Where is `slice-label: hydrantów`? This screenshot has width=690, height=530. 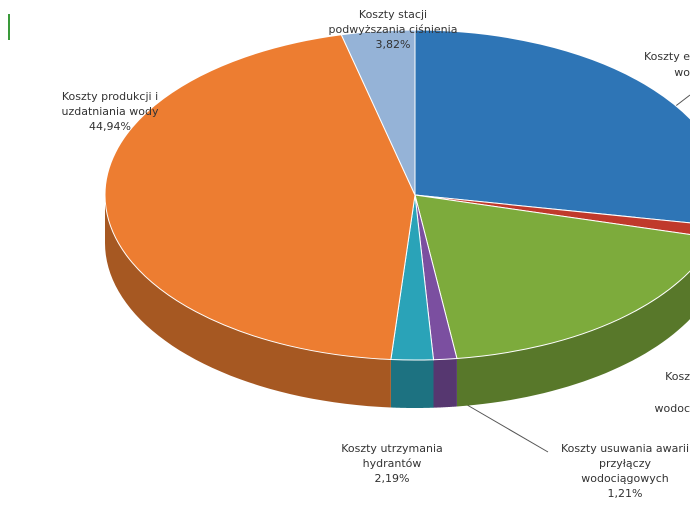 slice-label: hydrantów is located at coordinates (392, 463).